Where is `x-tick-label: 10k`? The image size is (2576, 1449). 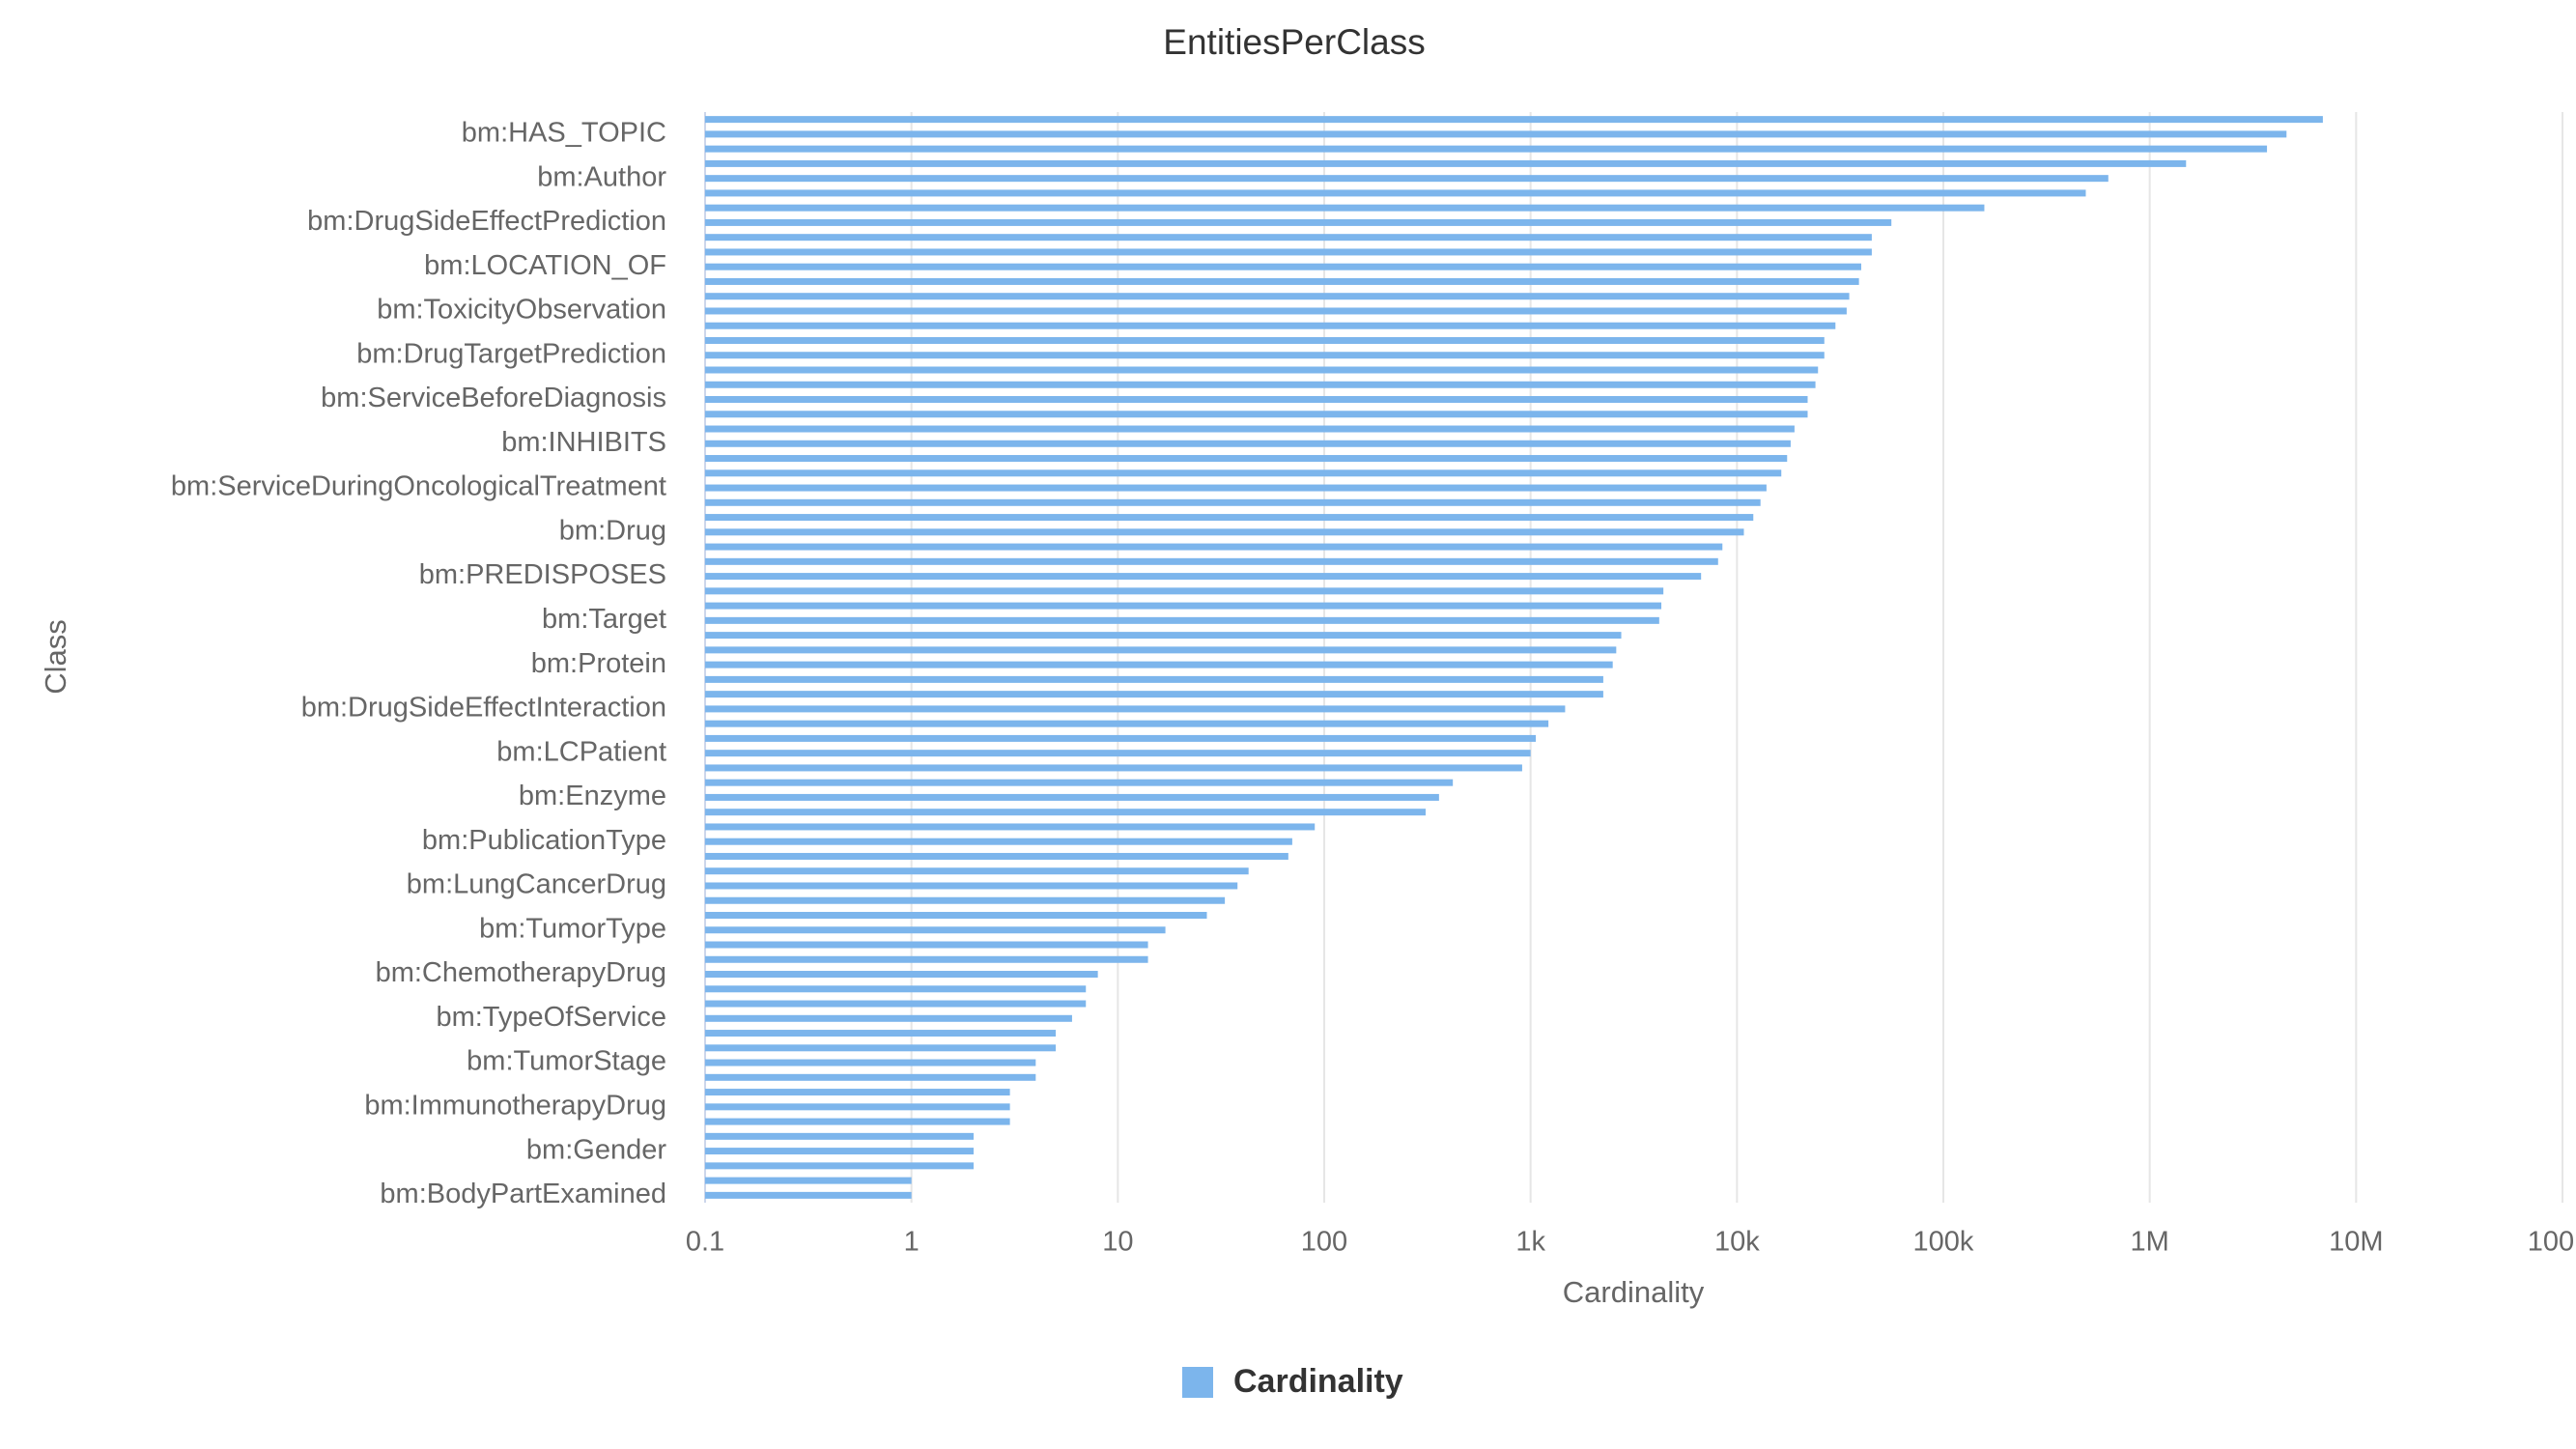 x-tick-label: 10k is located at coordinates (1737, 1242).